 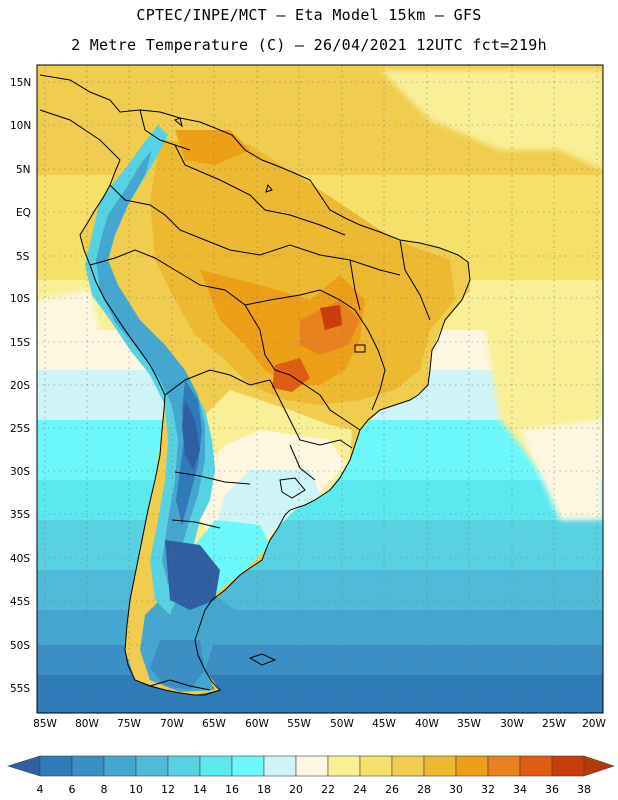 What do you see at coordinates (214, 724) in the screenshot?
I see `lon-tick: 65W` at bounding box center [214, 724].